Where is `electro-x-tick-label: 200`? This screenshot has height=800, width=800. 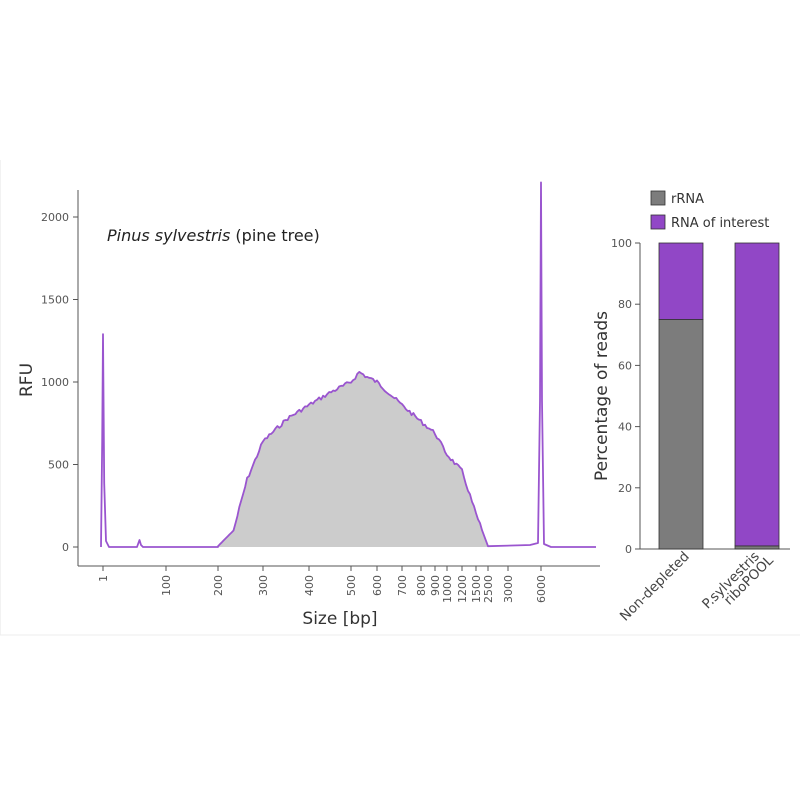 electro-x-tick-label: 200 is located at coordinates (218, 585).